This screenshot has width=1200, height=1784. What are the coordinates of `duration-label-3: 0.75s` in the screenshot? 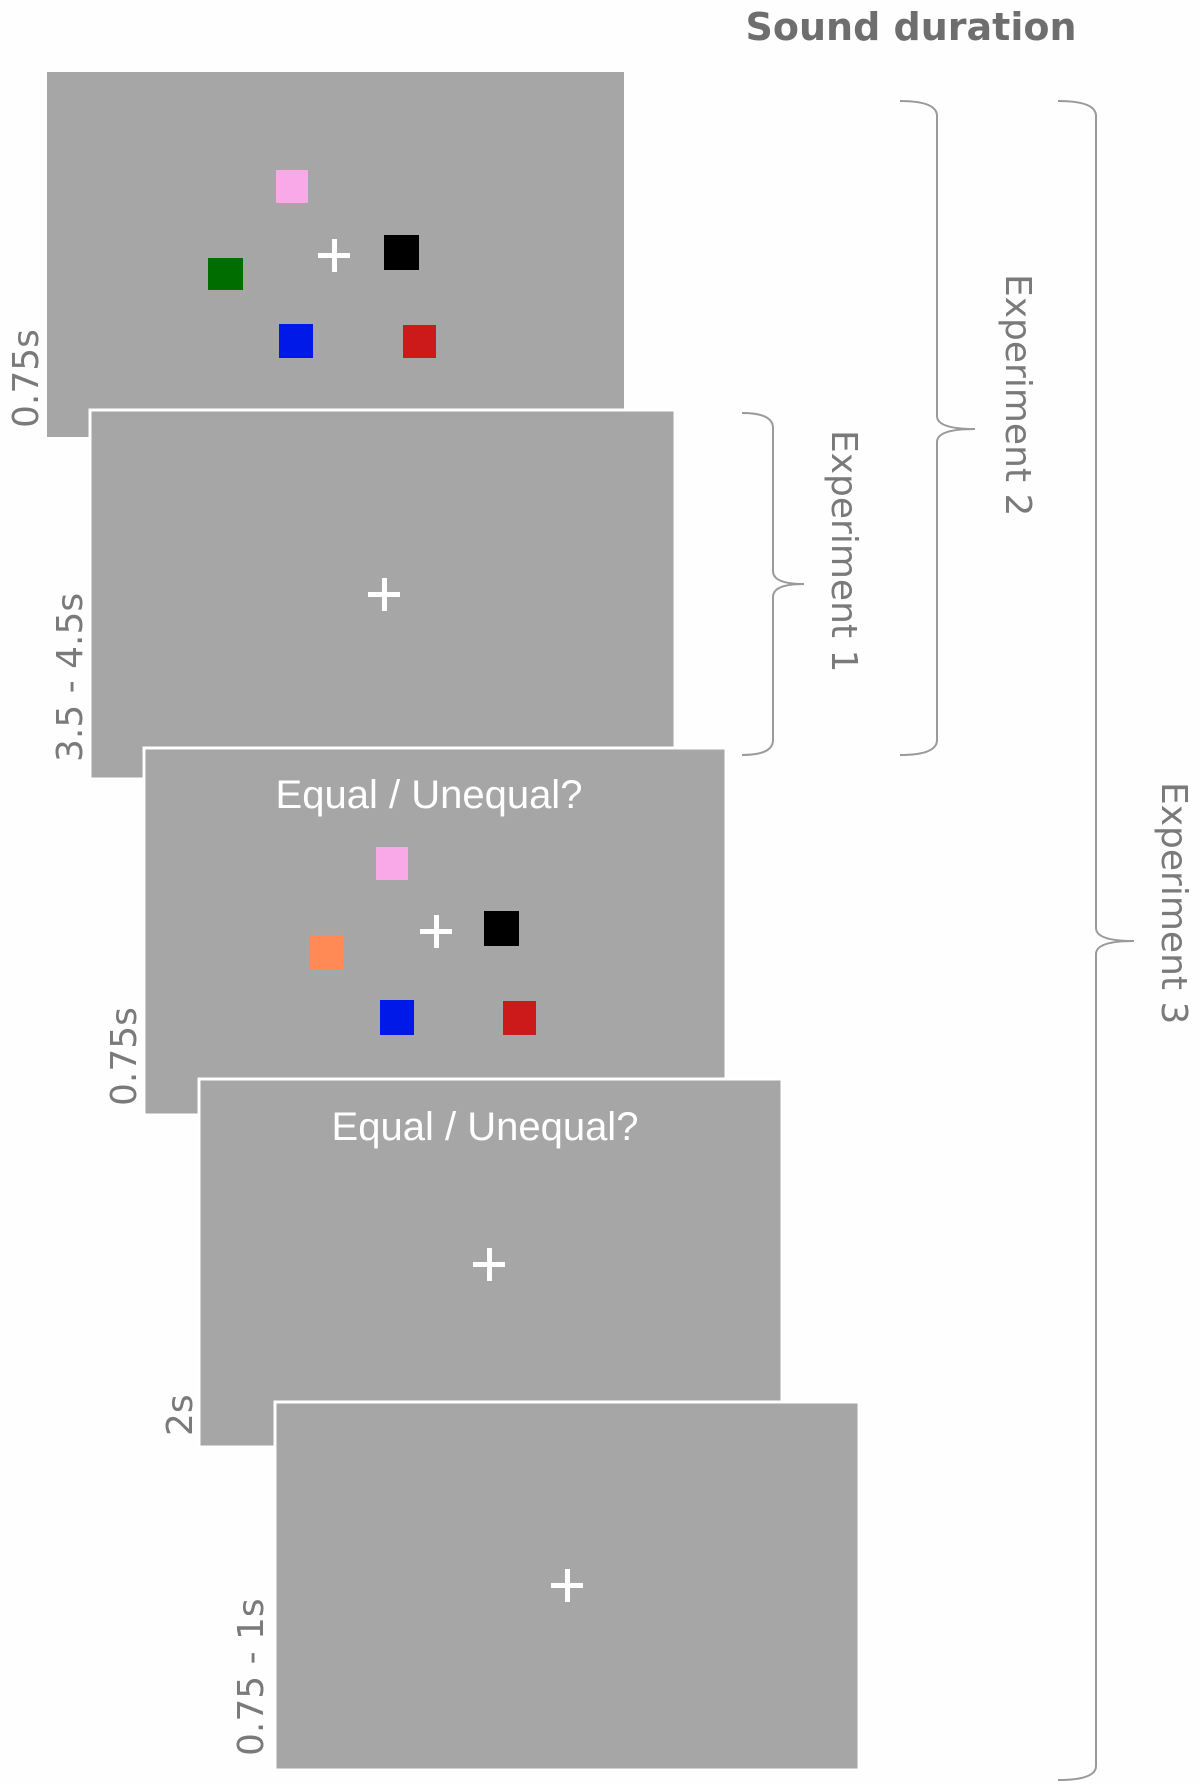 It's located at (124, 1056).